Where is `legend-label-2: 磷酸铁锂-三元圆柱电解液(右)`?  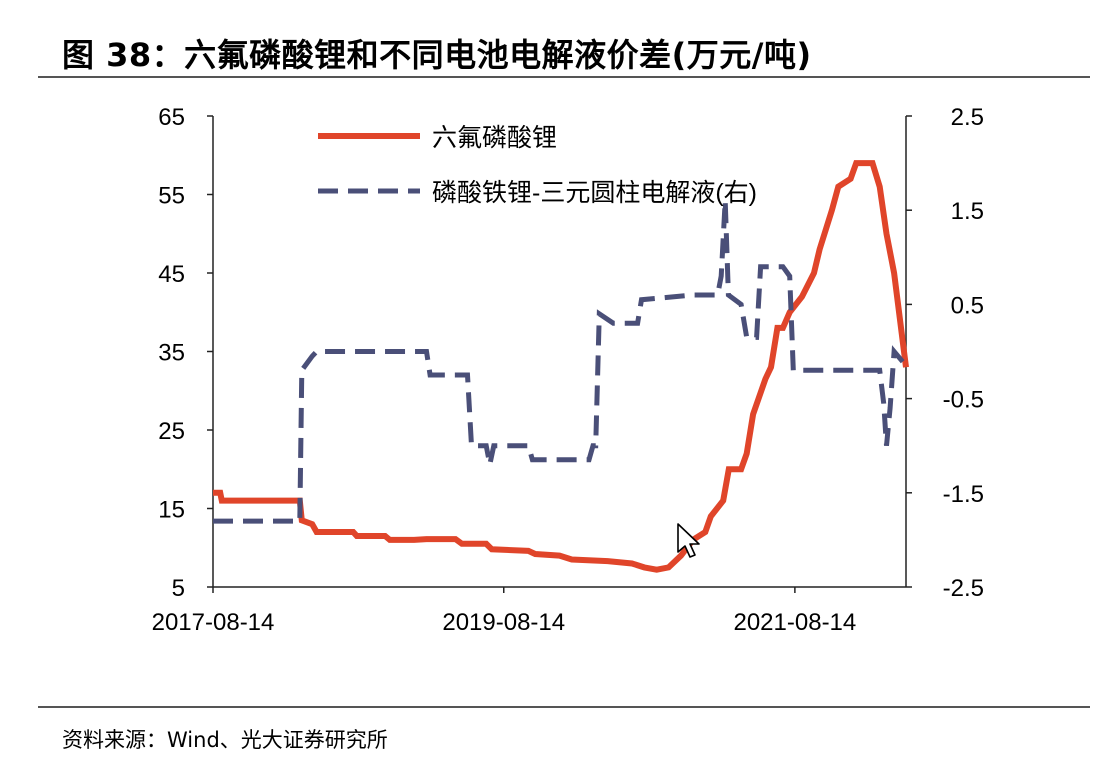
legend-label-2: 磷酸铁锂-三元圆柱电解液(右) is located at coordinates (594, 193).